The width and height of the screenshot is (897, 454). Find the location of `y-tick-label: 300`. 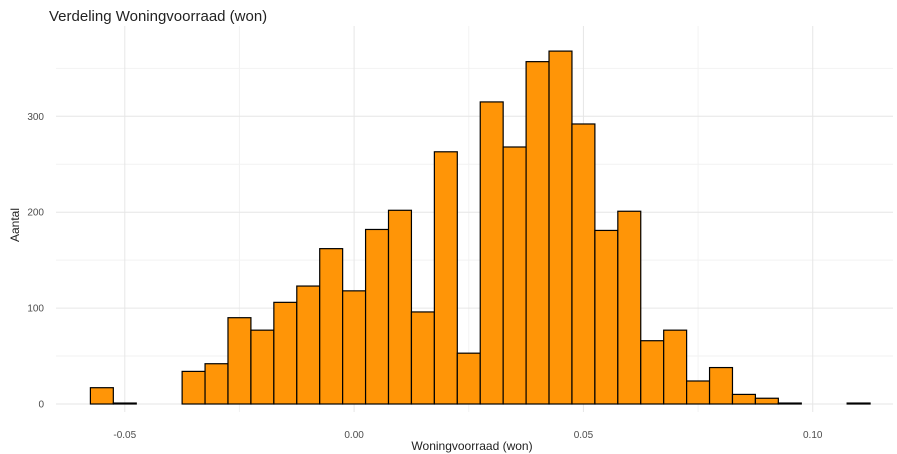

y-tick-label: 300 is located at coordinates (35, 117).